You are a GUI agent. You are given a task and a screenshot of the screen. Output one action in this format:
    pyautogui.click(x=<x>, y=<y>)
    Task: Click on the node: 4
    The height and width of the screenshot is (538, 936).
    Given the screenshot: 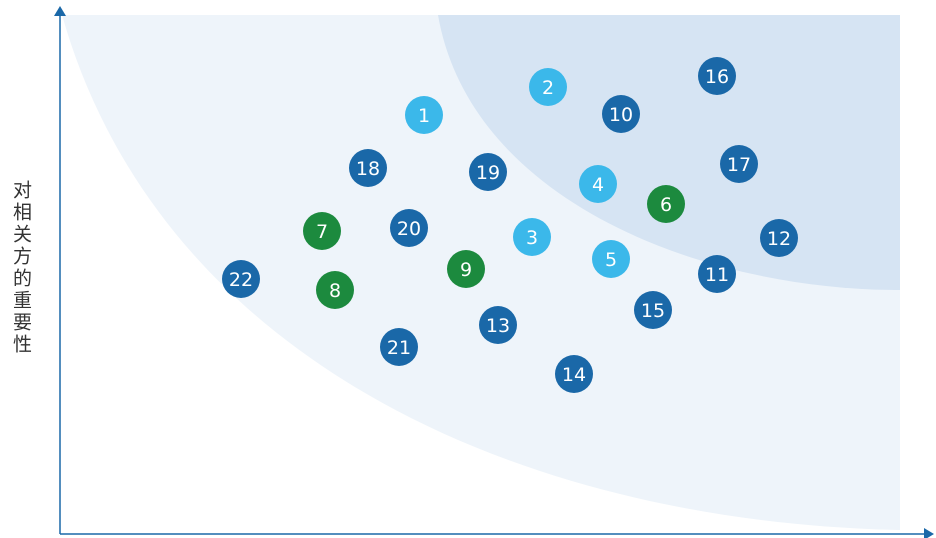 What is the action you would take?
    pyautogui.click(x=598, y=184)
    